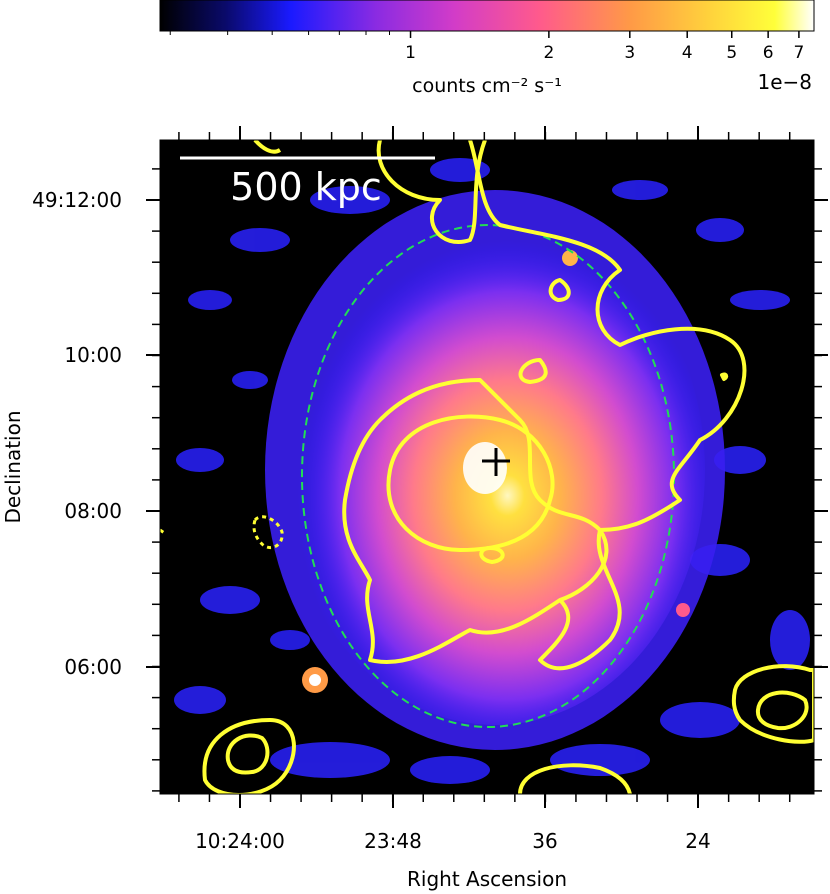  Describe the element at coordinates (306, 187) in the screenshot. I see `scale-bar-label: 500 kpc` at that location.